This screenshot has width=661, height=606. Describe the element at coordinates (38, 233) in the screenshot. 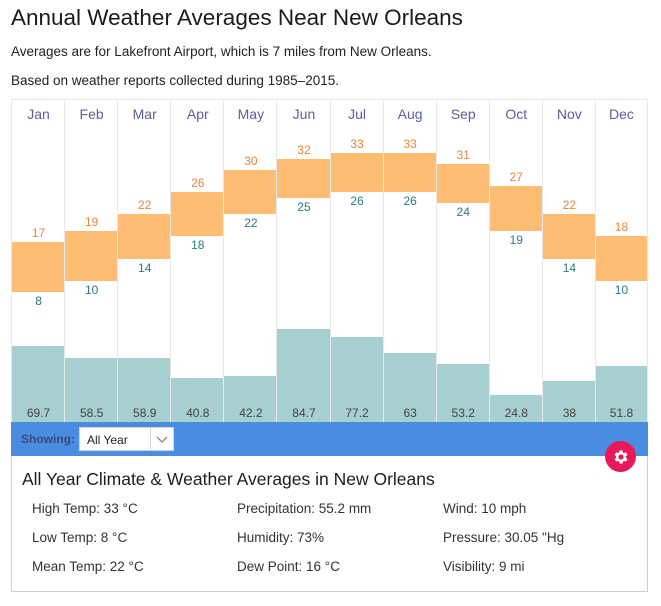

I see `high-temp-label: 17` at that location.